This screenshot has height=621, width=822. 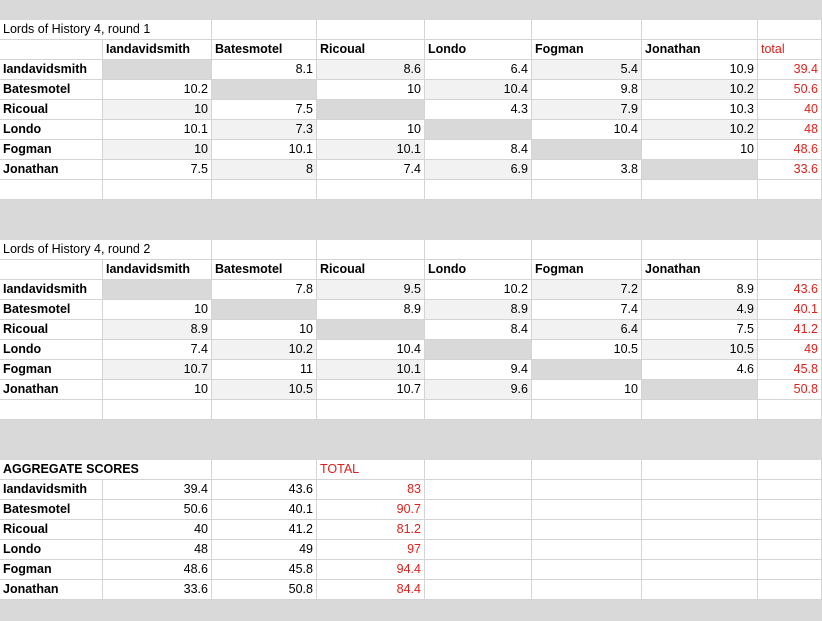 I want to click on row-header: Londo, so click(x=51, y=550).